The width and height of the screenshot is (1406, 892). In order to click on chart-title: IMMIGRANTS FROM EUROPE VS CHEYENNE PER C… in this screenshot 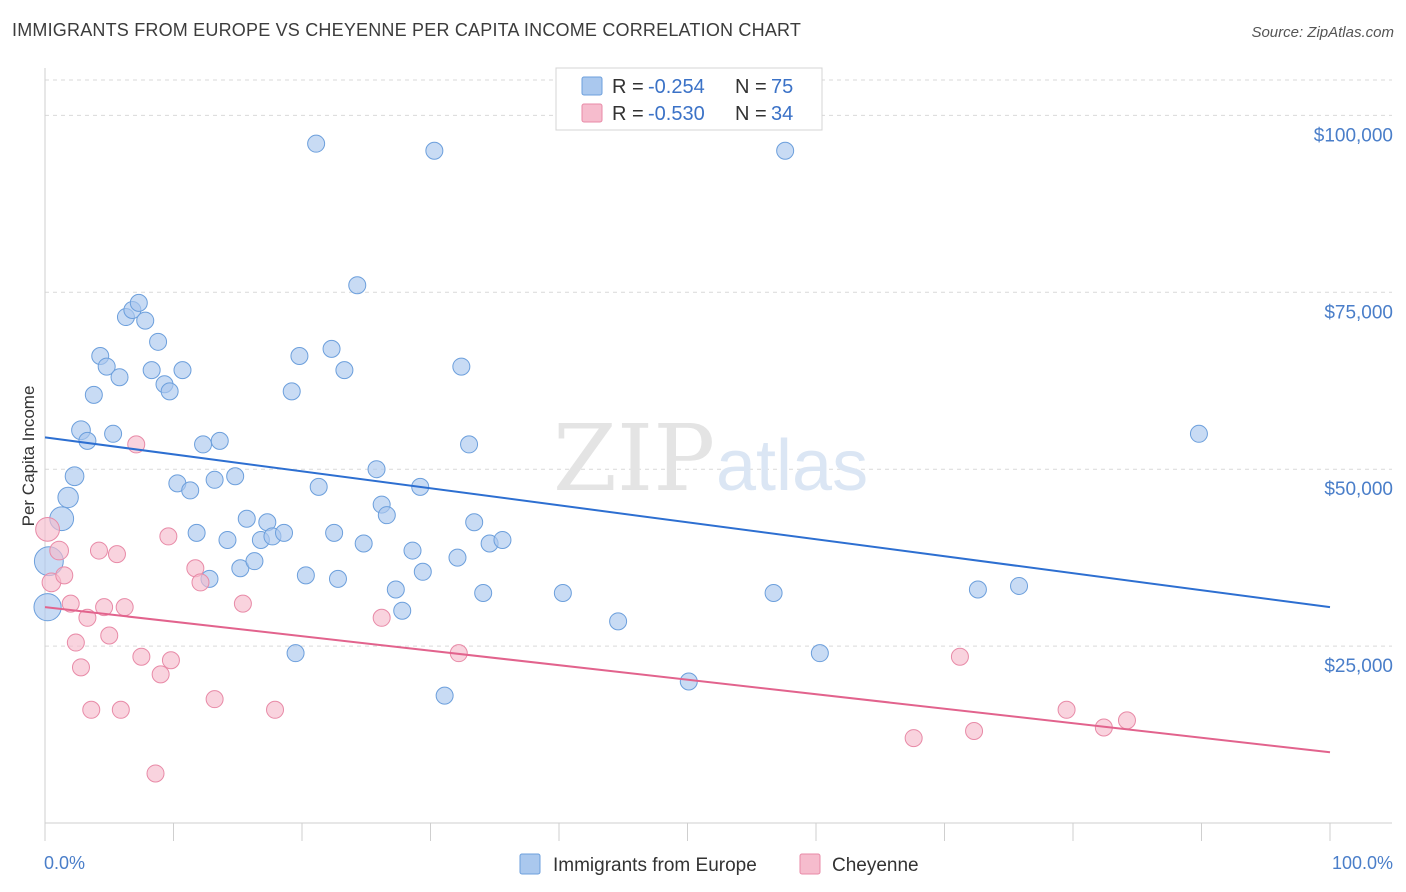, I will do `click(407, 30)`.